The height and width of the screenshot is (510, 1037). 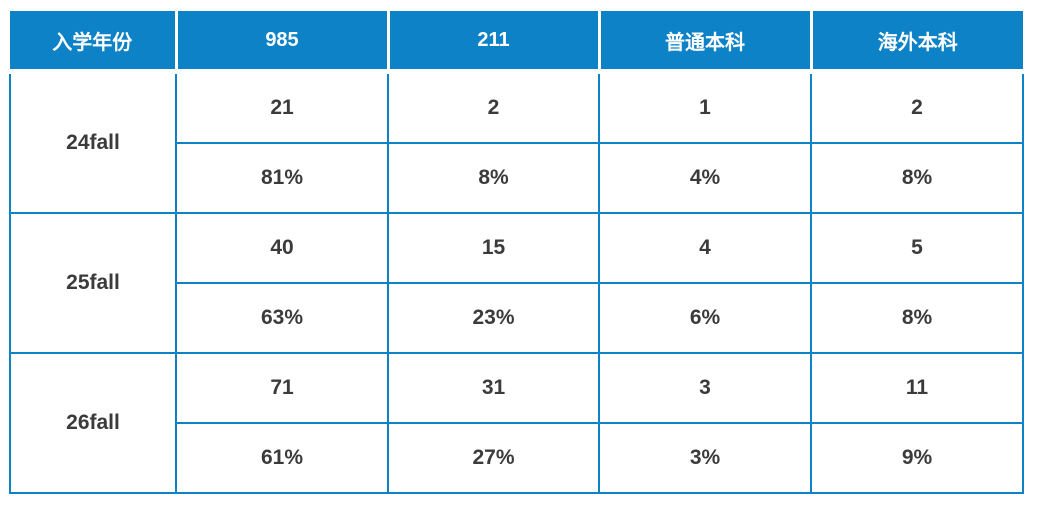 I want to click on table-row-25fall-percents: 63% 23% 6% 8%, so click(x=517, y=318).